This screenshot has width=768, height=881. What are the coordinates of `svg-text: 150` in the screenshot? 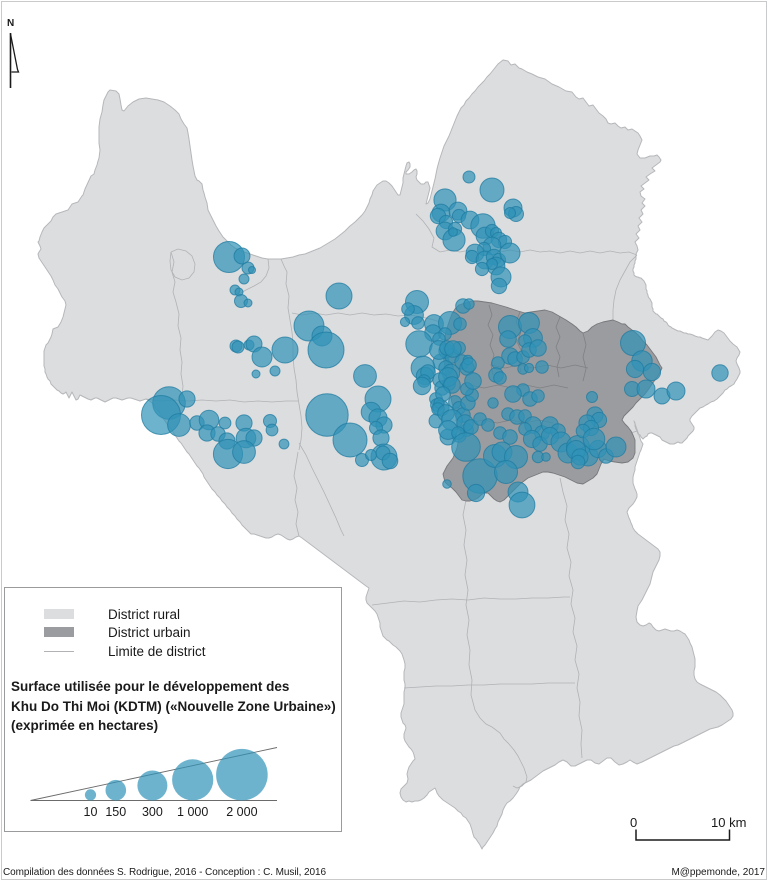 It's located at (115, 812).